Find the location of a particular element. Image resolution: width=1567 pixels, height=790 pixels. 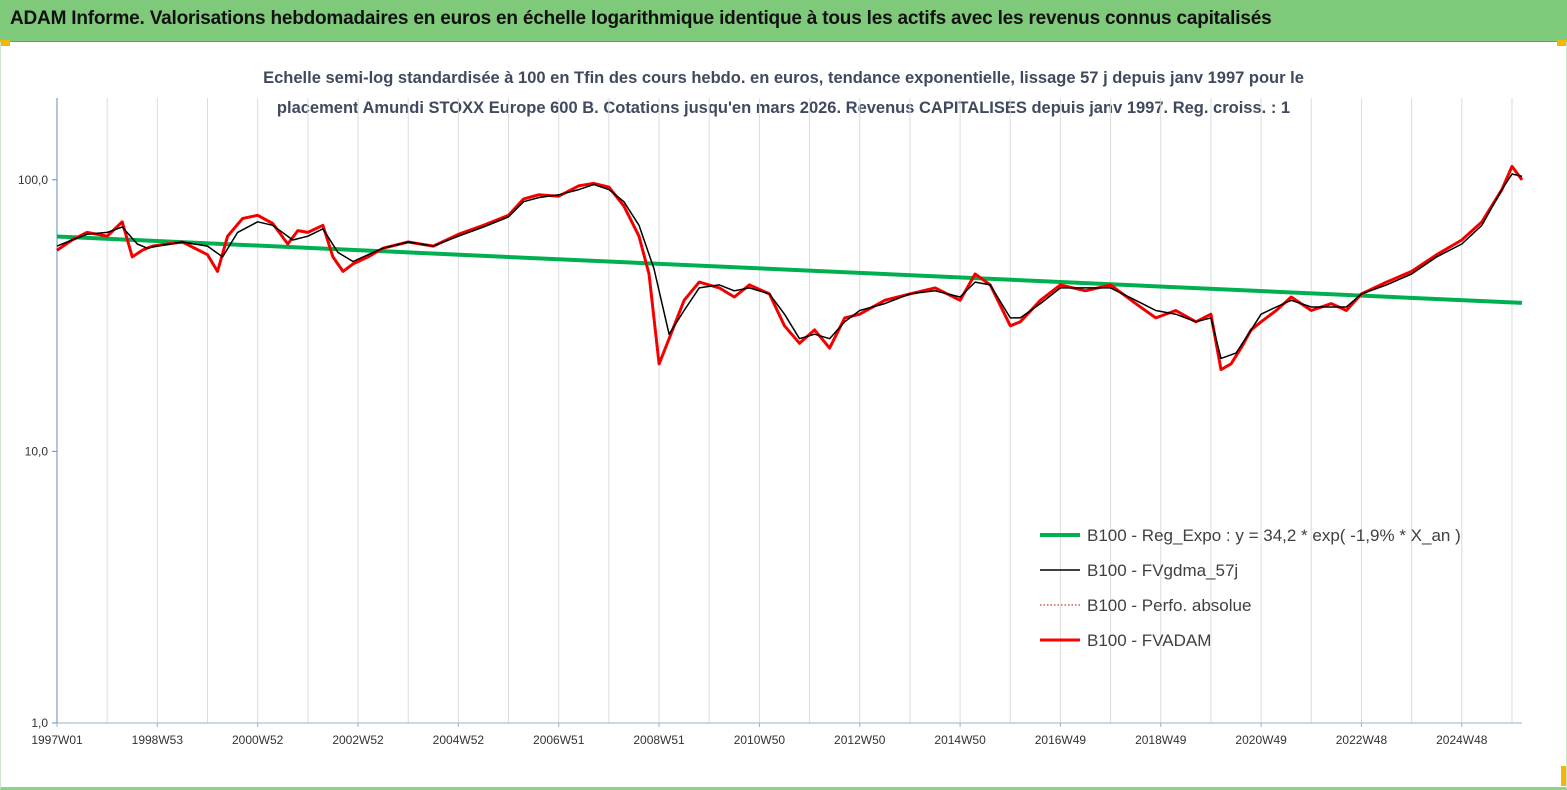

x-tick-label: 2010W50 is located at coordinates (760, 740).